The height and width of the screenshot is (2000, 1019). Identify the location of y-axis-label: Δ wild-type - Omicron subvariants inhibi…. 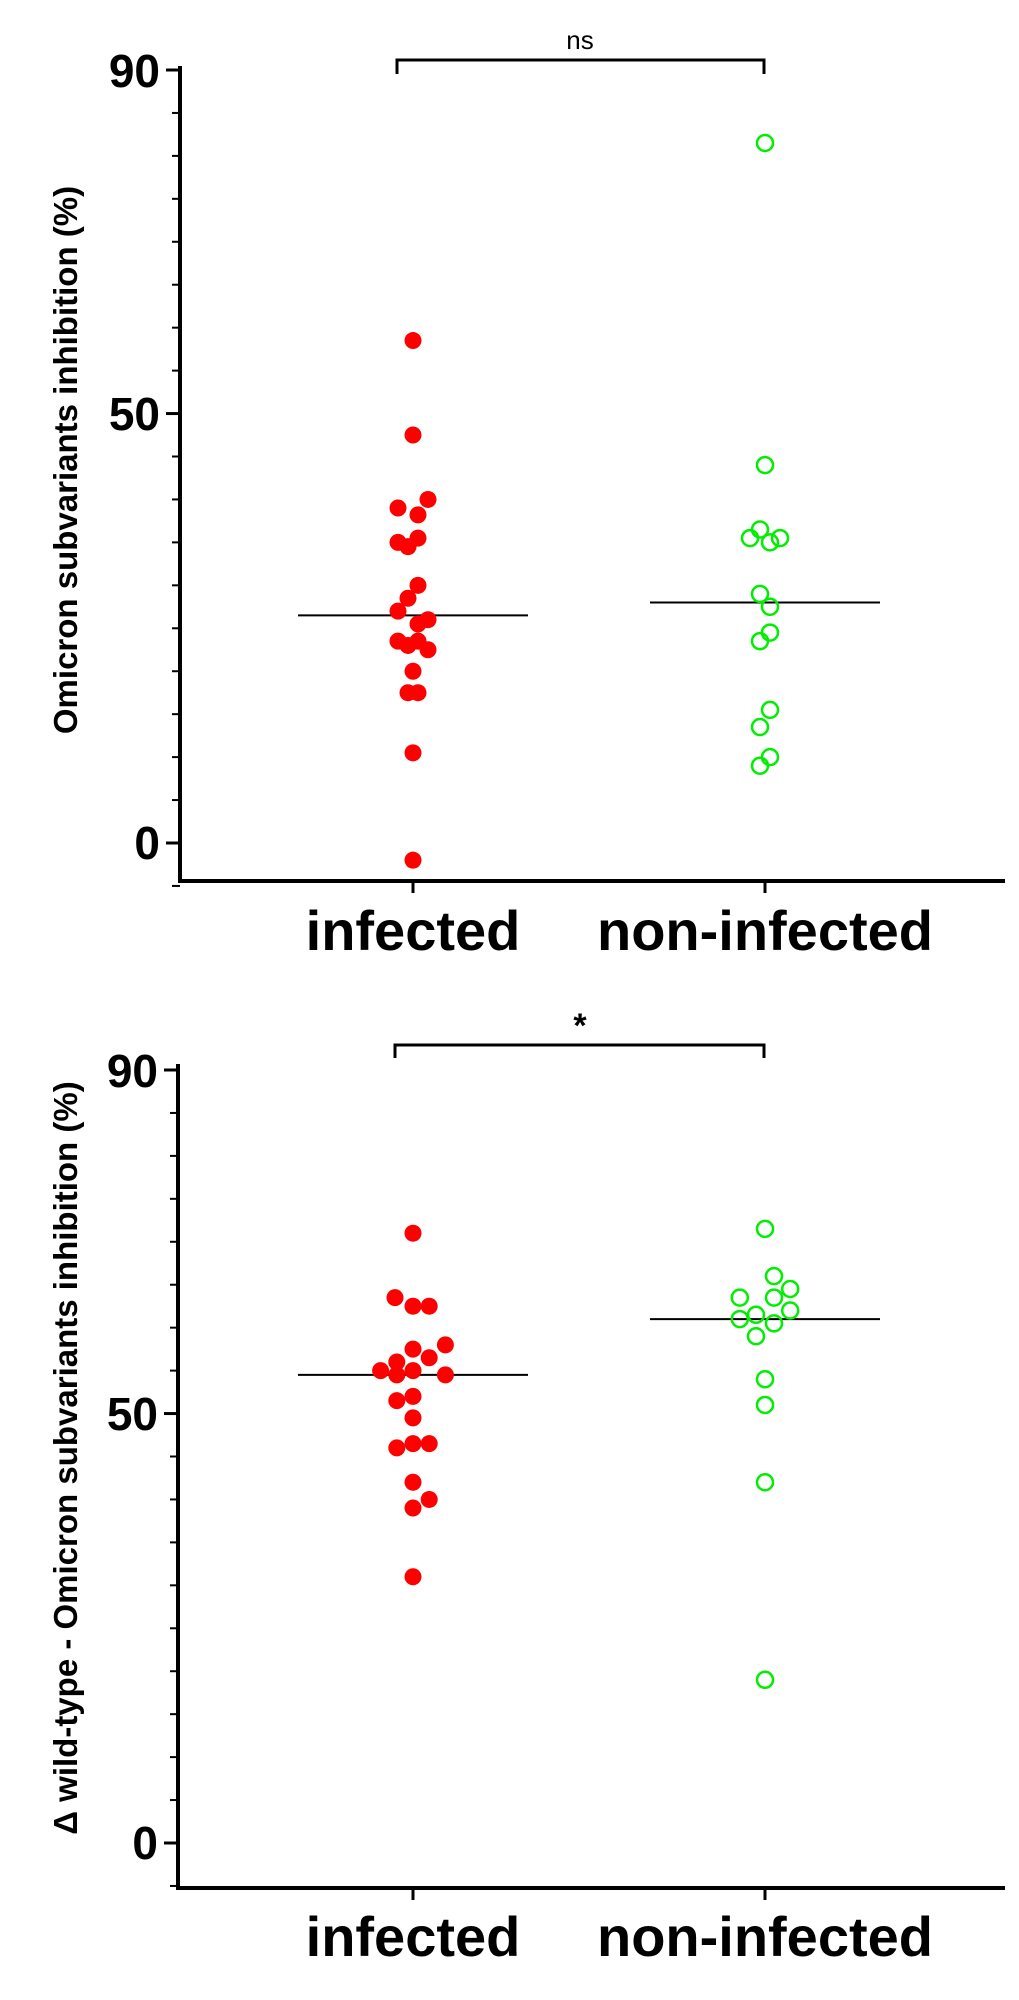
(65, 1457).